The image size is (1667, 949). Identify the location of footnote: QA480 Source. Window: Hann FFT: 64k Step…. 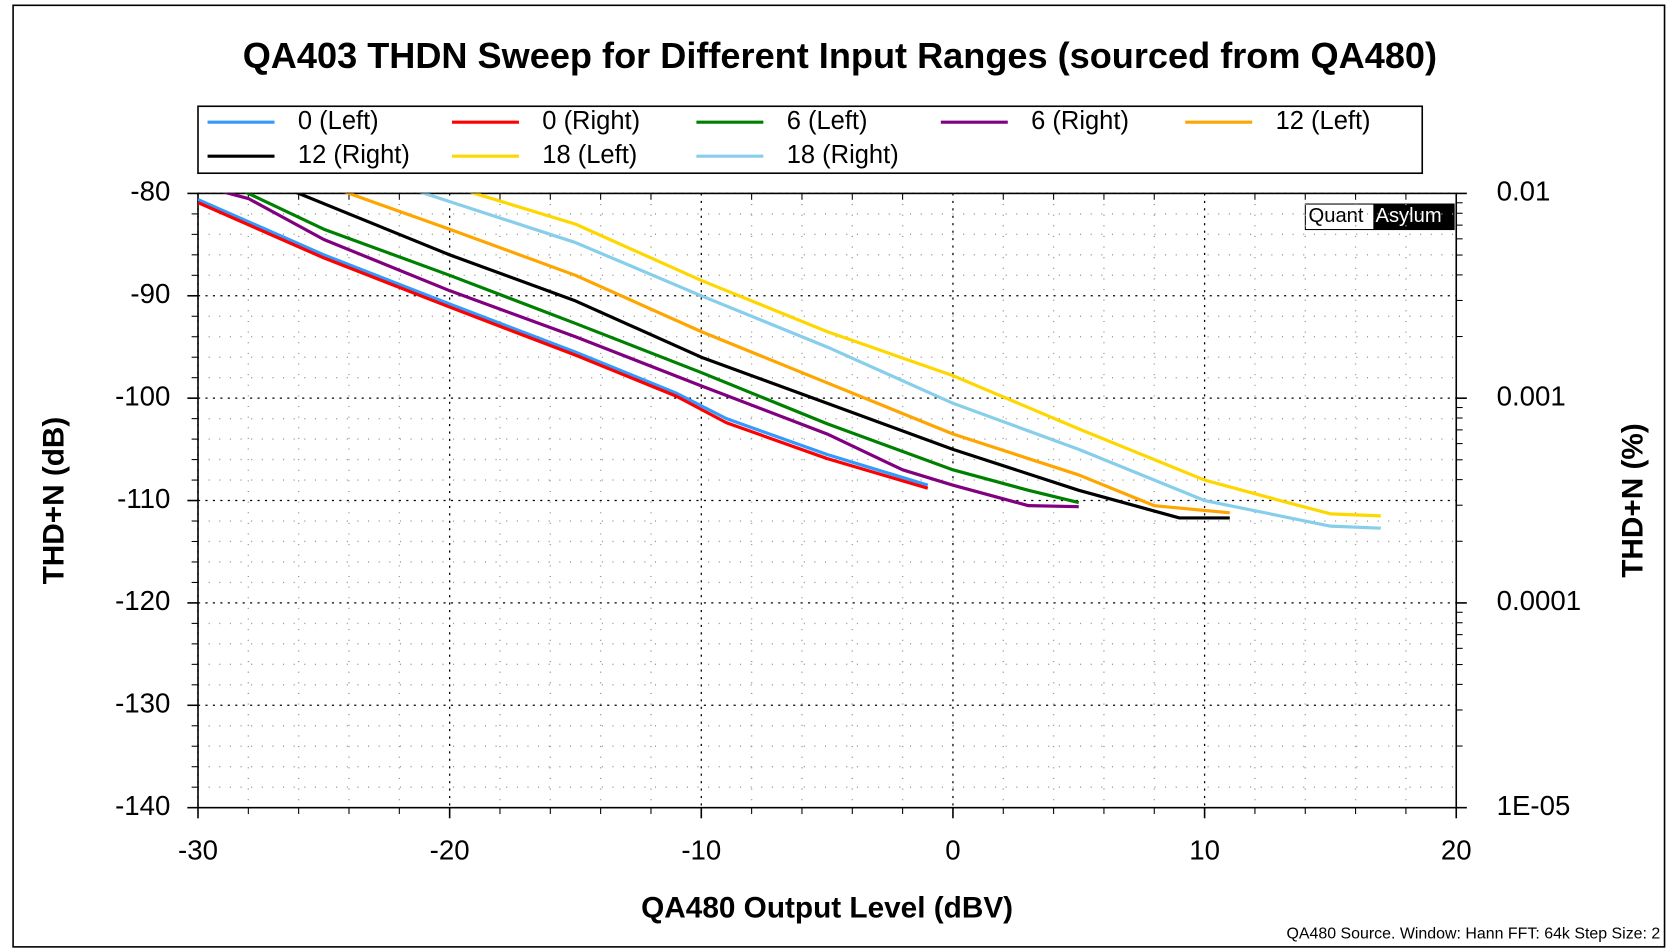
(1473, 933).